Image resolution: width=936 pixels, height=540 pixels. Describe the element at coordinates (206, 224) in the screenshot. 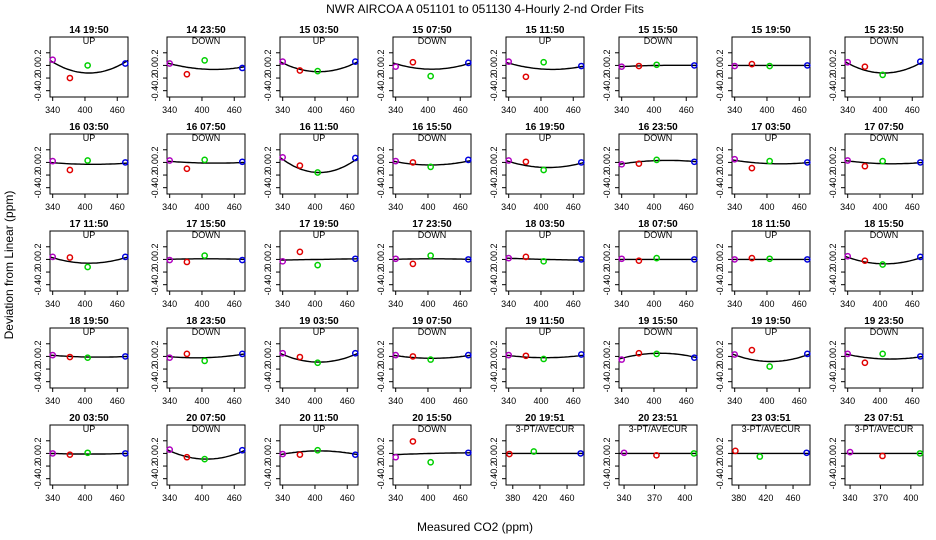

I see `panel-title: 17 15:50` at that location.